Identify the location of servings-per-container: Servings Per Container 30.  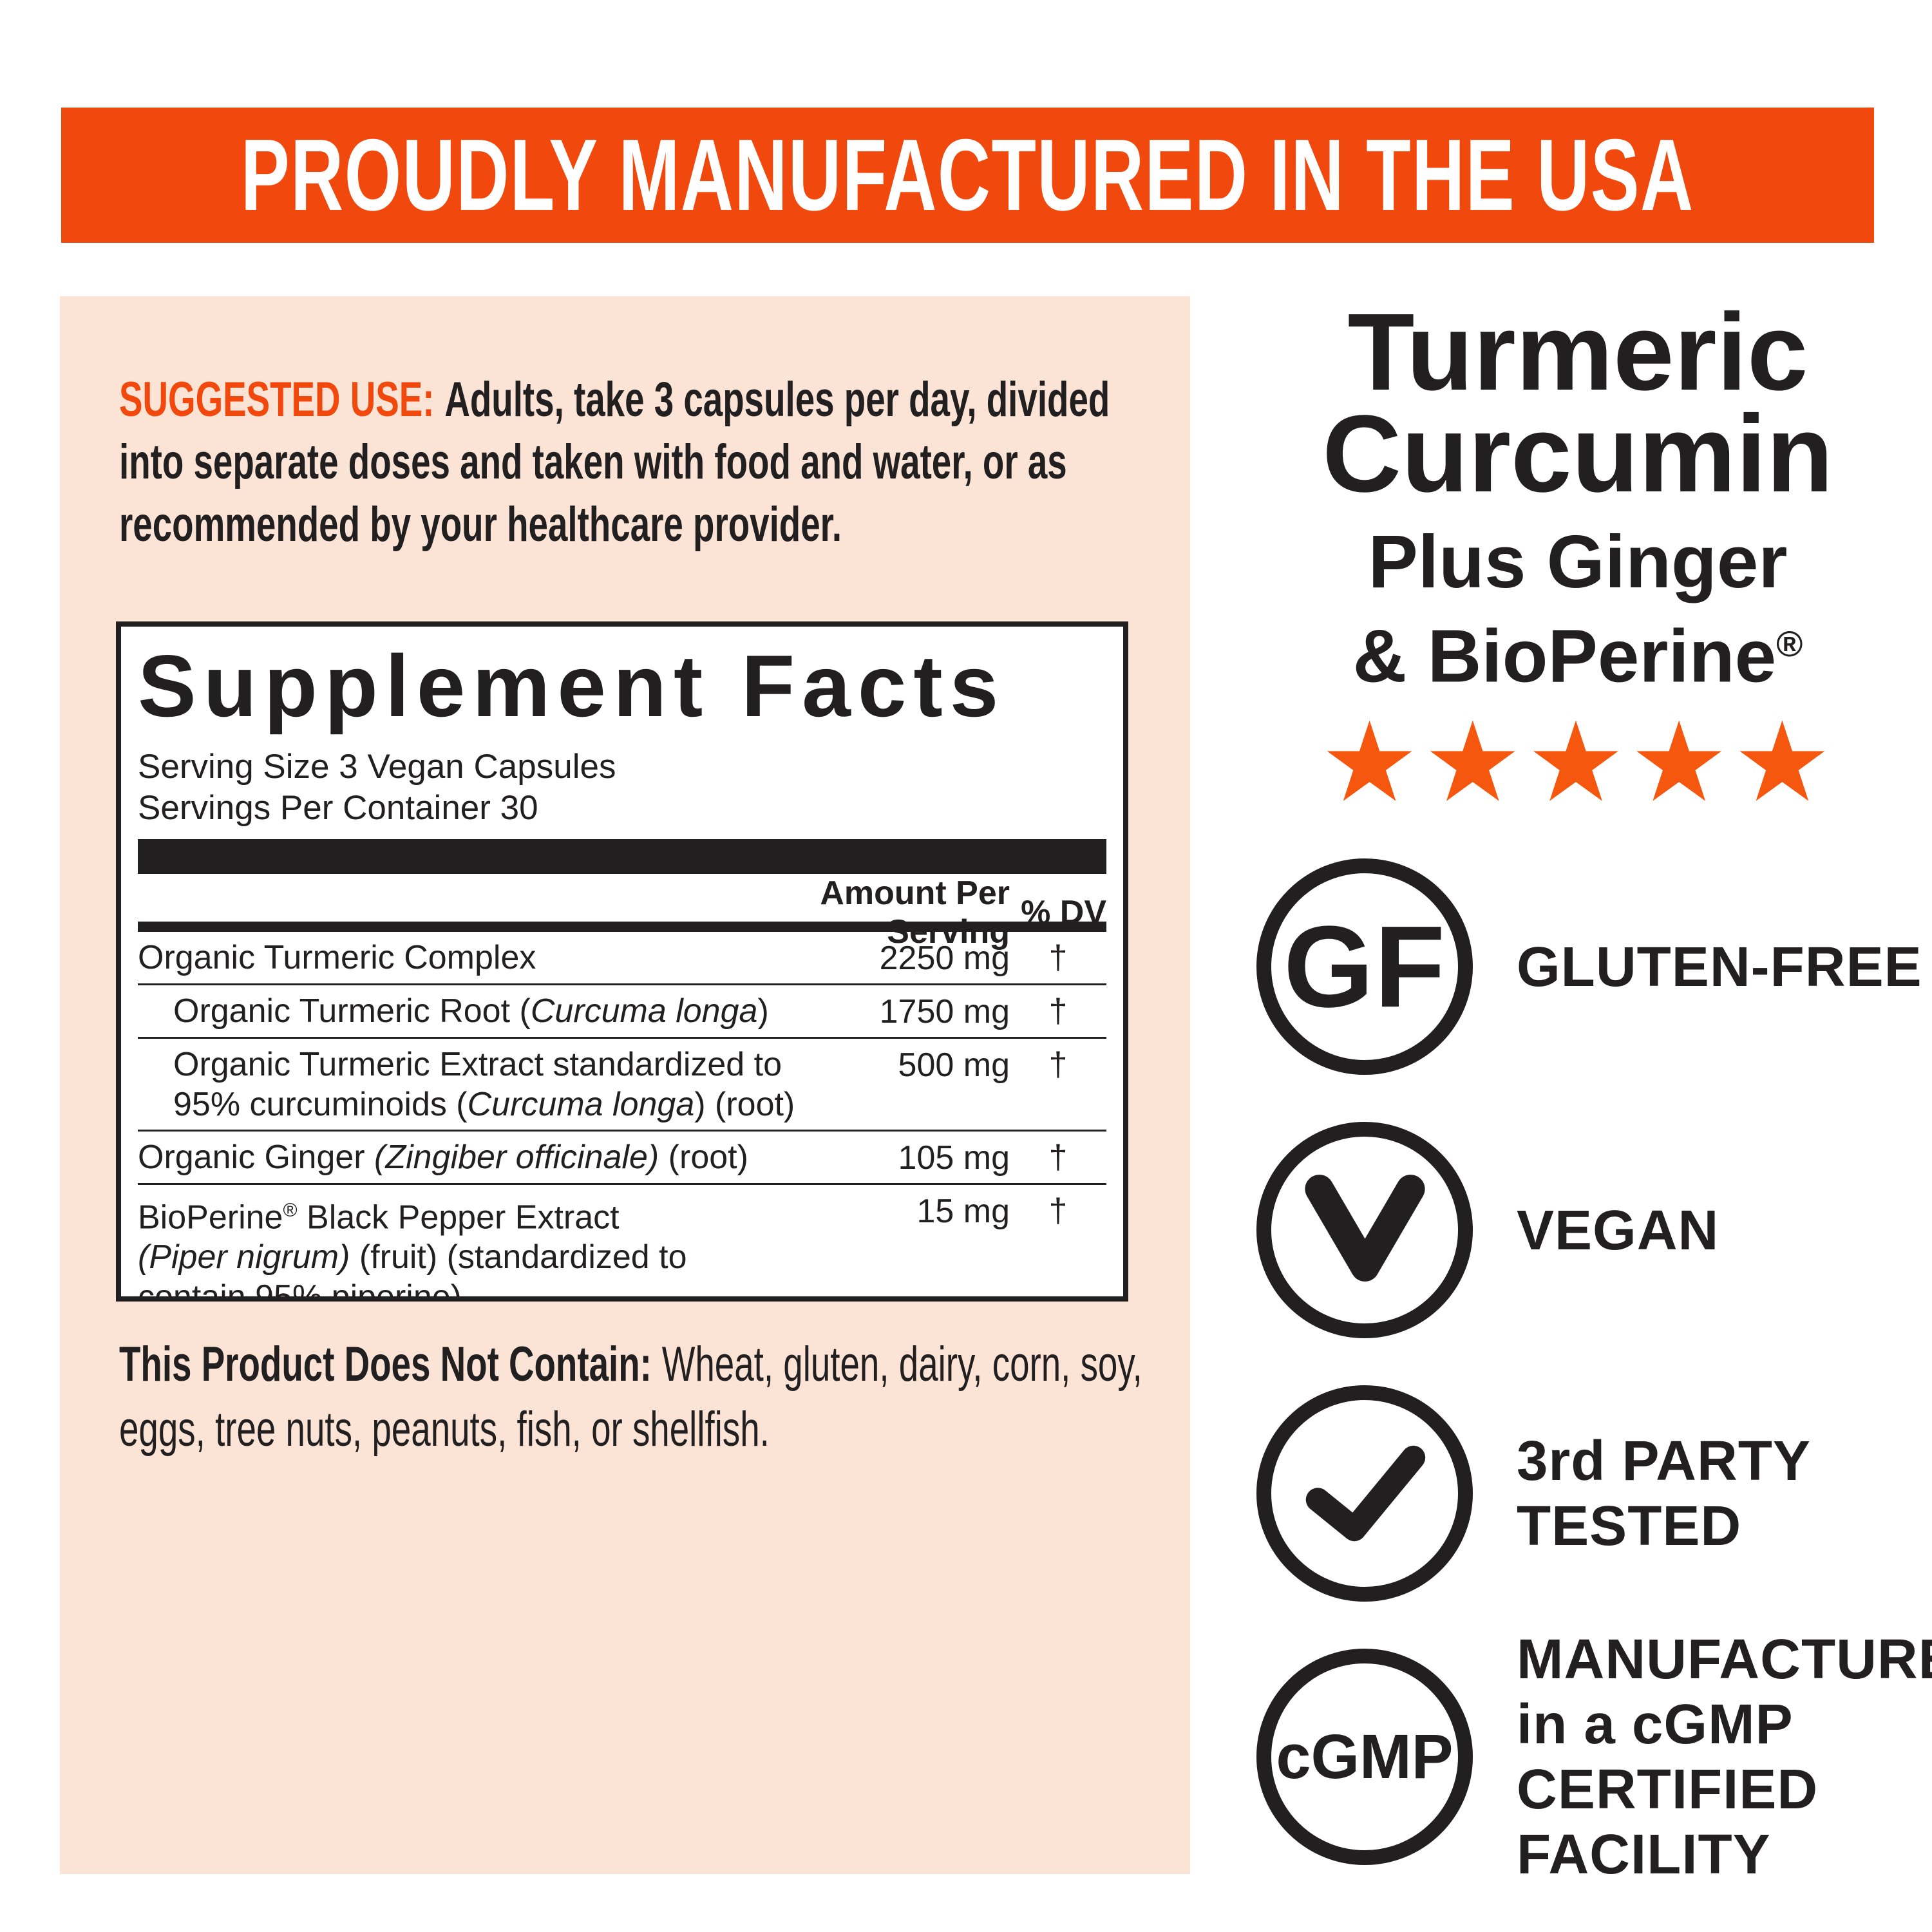
(338, 808).